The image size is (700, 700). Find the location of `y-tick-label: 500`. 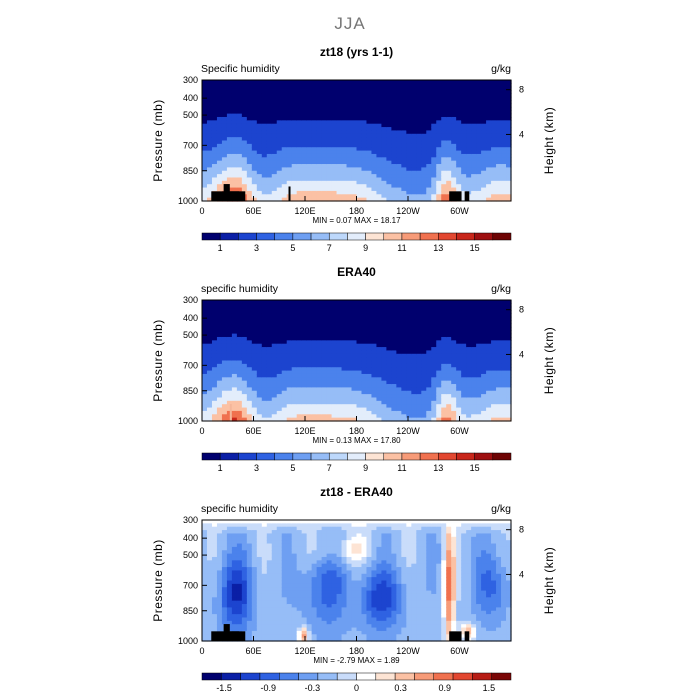

y-tick-label: 500 is located at coordinates (190, 335).